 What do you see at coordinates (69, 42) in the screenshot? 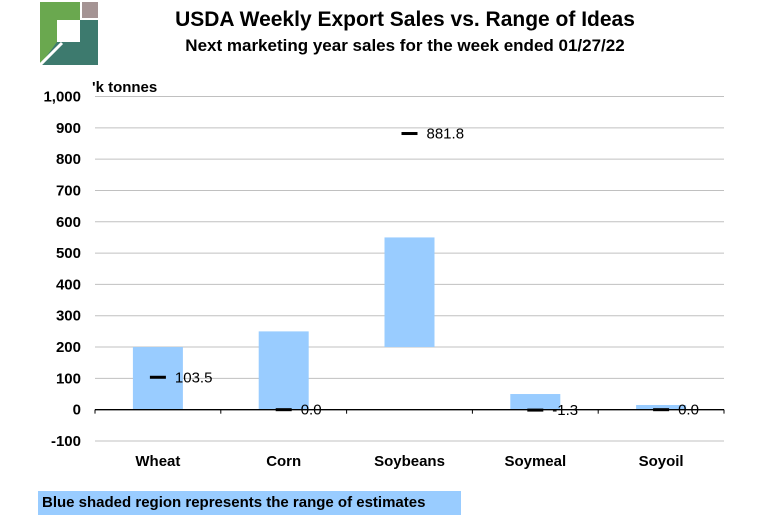
I see `logo-teal-block` at bounding box center [69, 42].